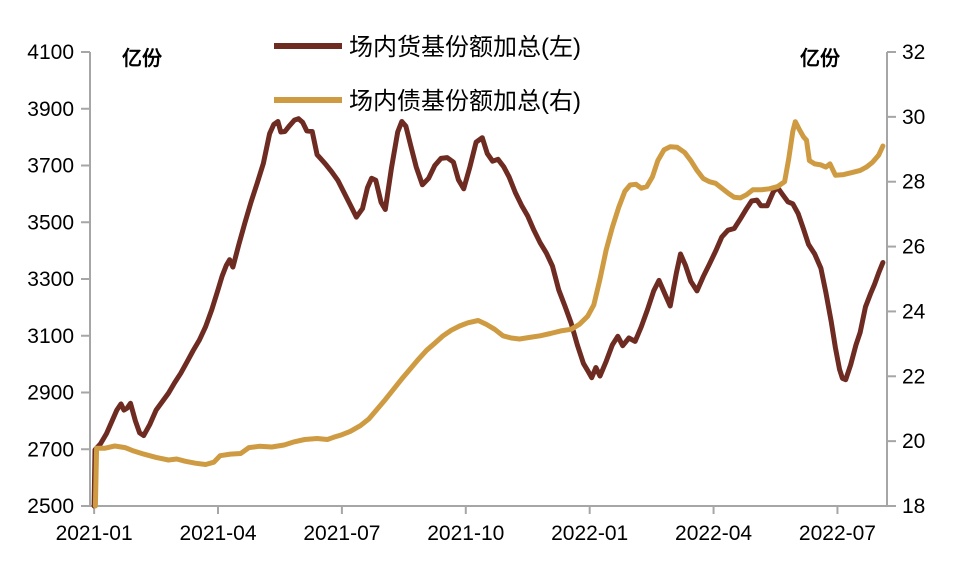 The height and width of the screenshot is (568, 962). What do you see at coordinates (50, 393) in the screenshot?
I see `left-axis-tick-label: 2900` at bounding box center [50, 393].